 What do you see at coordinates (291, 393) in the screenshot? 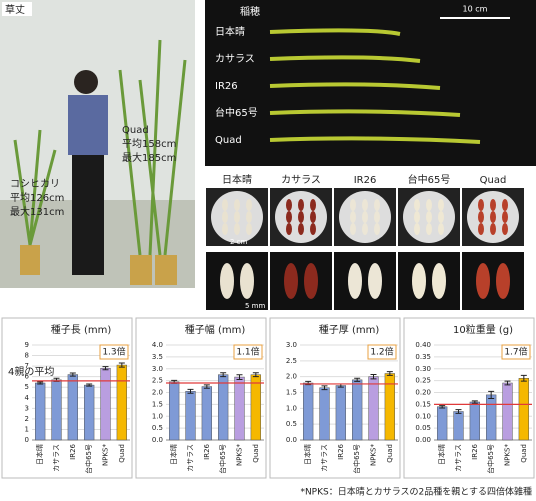
I see `y-tick-label: 1.5` at bounding box center [291, 393].